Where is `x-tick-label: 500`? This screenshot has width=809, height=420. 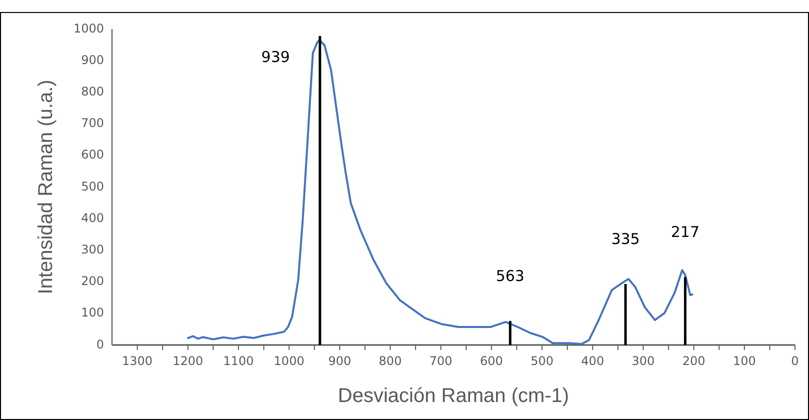
x-tick-label: 500 is located at coordinates (542, 361).